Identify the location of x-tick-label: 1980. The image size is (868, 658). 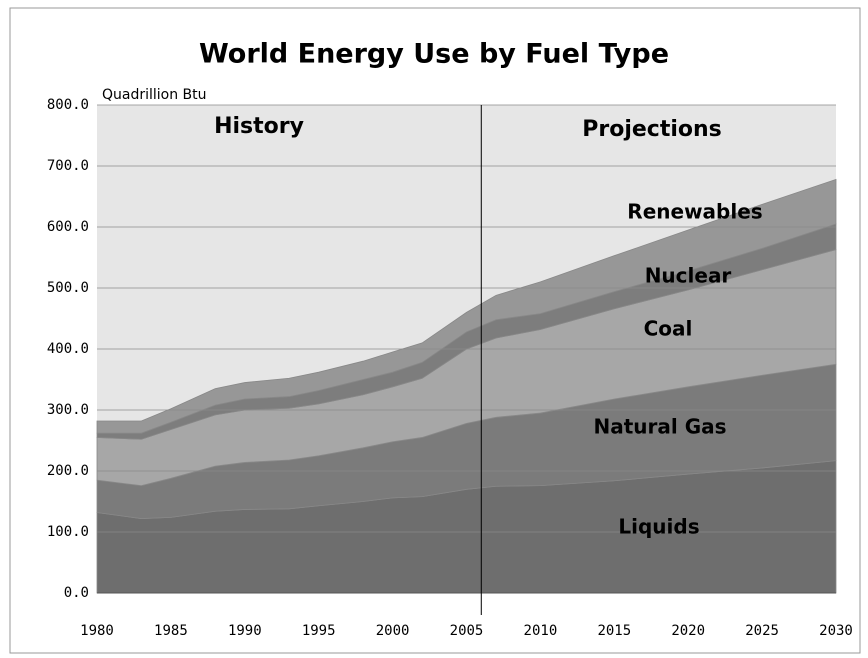
(97, 631).